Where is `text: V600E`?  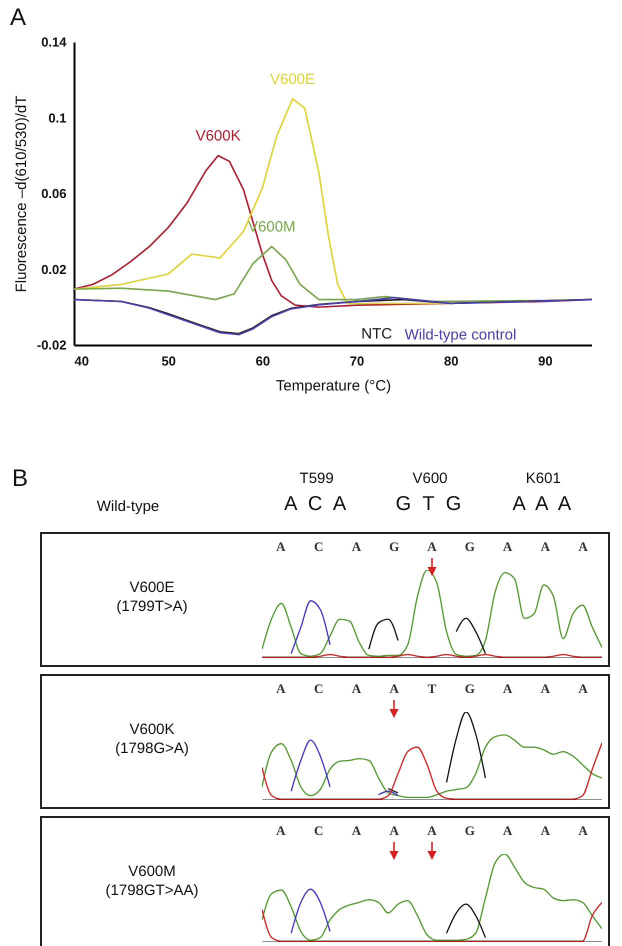
text: V600E is located at coordinates (152, 587).